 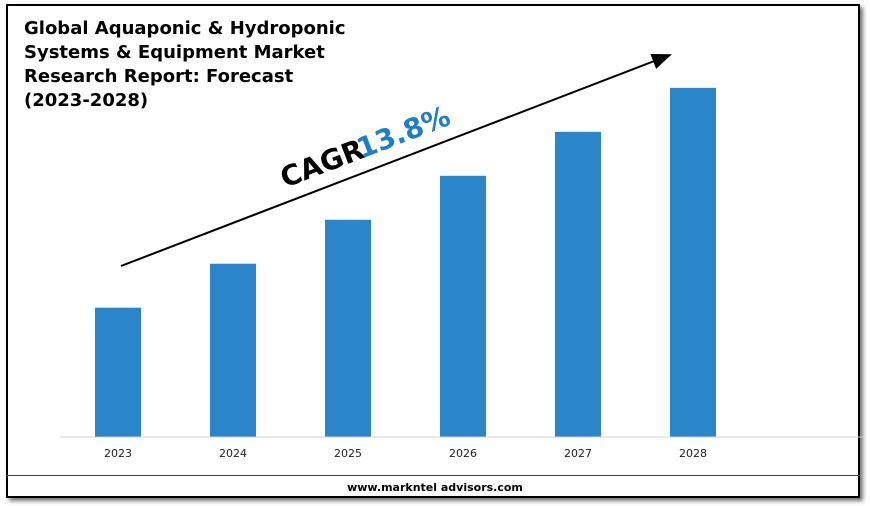 What do you see at coordinates (233, 350) in the screenshot?
I see `bar-2024` at bounding box center [233, 350].